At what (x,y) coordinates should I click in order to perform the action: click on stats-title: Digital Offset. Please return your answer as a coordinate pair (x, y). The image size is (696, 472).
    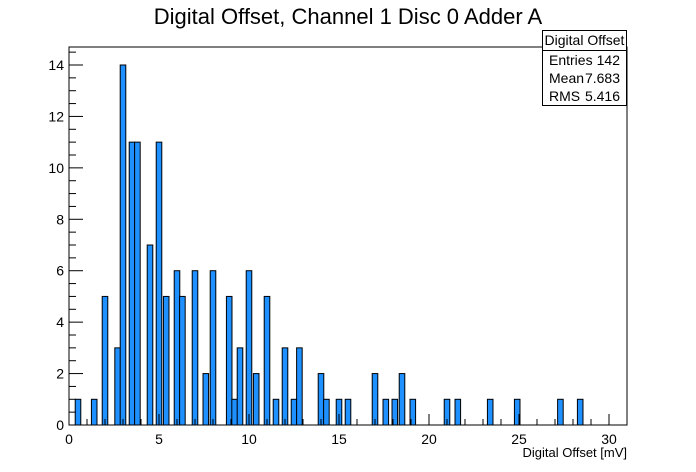
    Looking at the image, I should click on (584, 41).